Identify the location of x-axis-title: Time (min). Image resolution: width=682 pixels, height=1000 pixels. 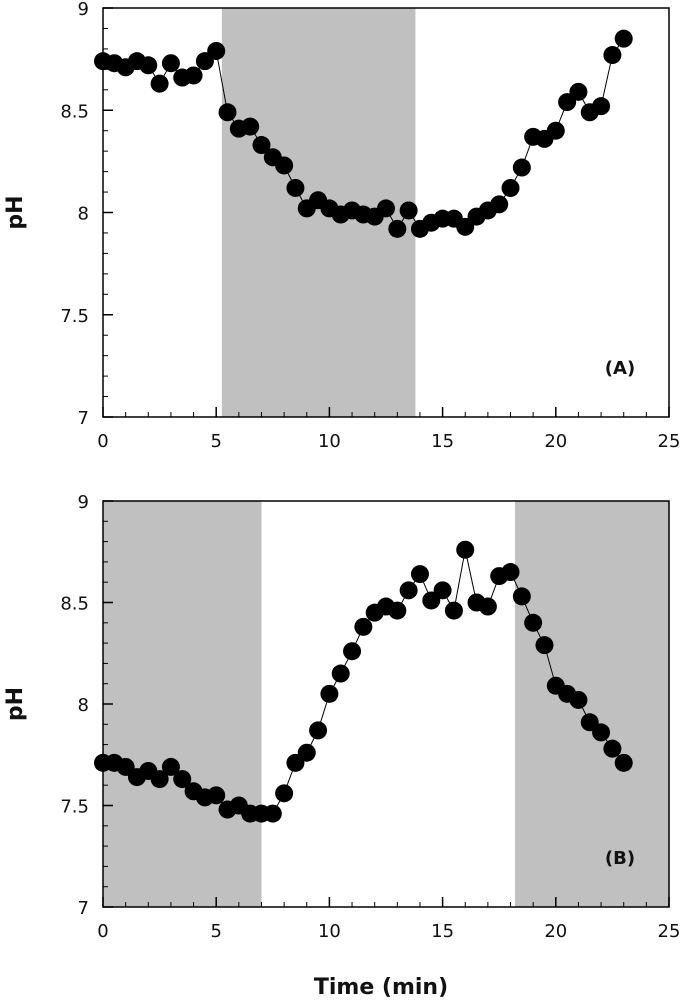
(381, 987).